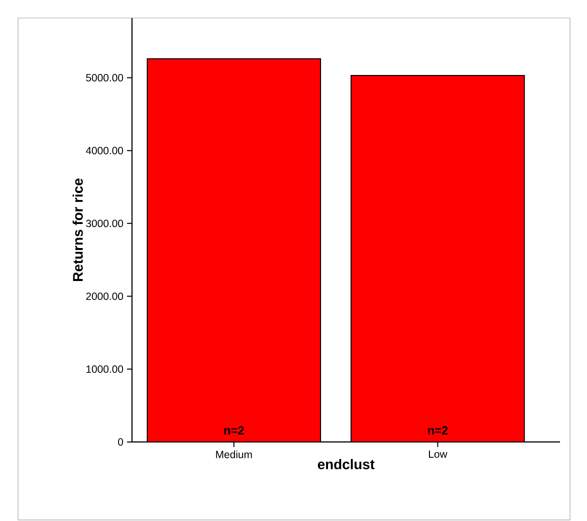 This screenshot has width=587, height=521. I want to click on y-tick-label: 5000.00, so click(105, 78).